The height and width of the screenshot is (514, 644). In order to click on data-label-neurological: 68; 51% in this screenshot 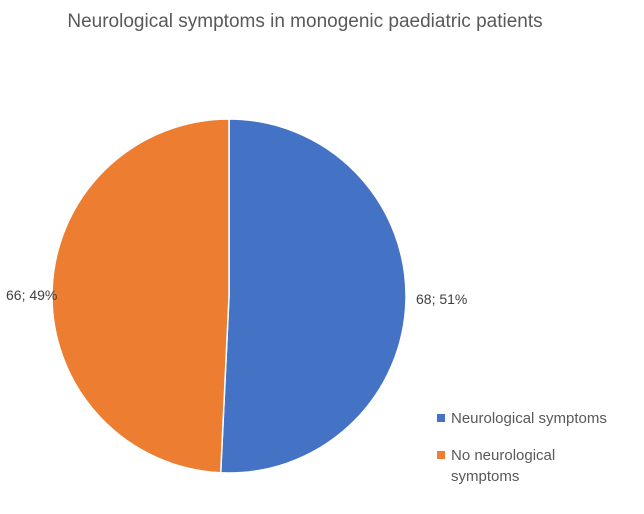, I will do `click(442, 299)`.